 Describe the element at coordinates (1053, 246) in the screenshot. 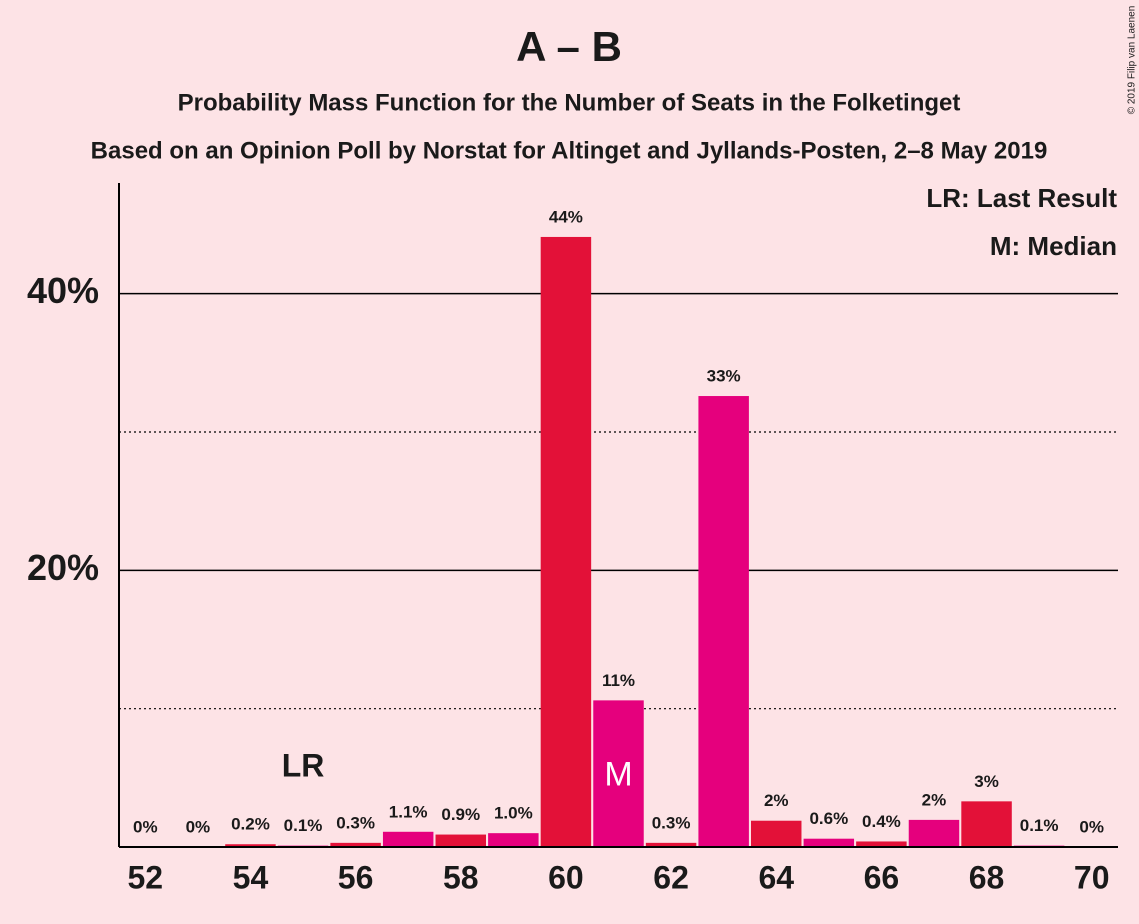

I see `legend-note: M: Median` at that location.